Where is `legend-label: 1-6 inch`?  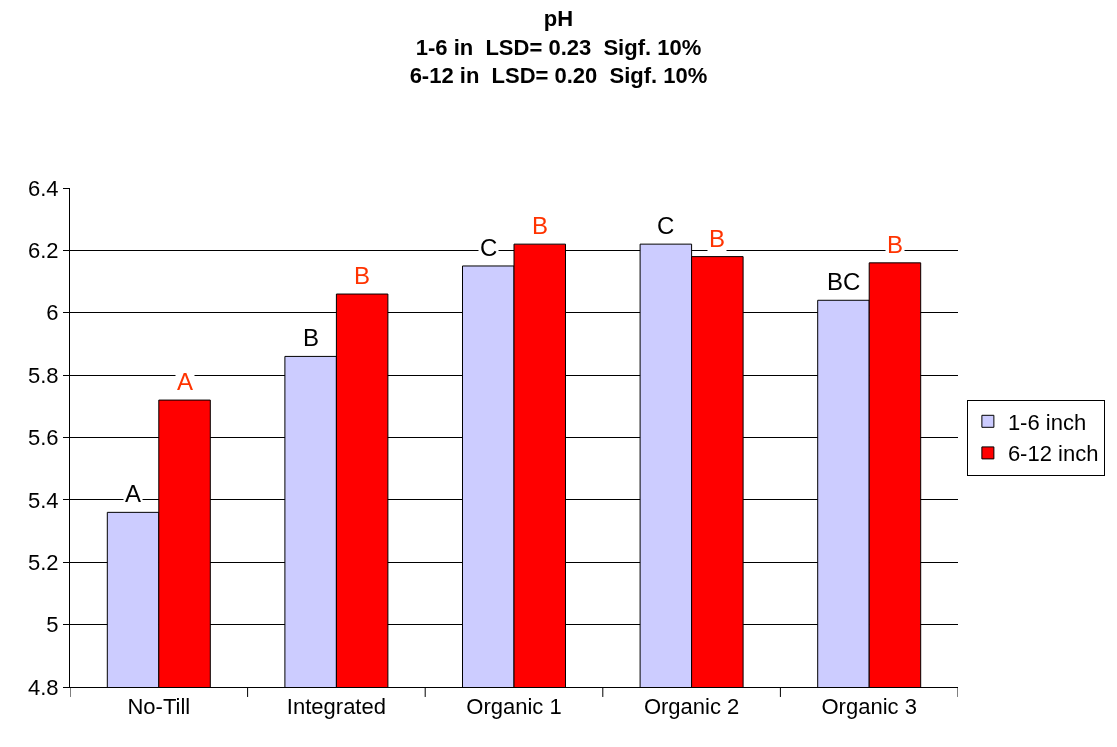 legend-label: 1-6 inch is located at coordinates (1047, 422).